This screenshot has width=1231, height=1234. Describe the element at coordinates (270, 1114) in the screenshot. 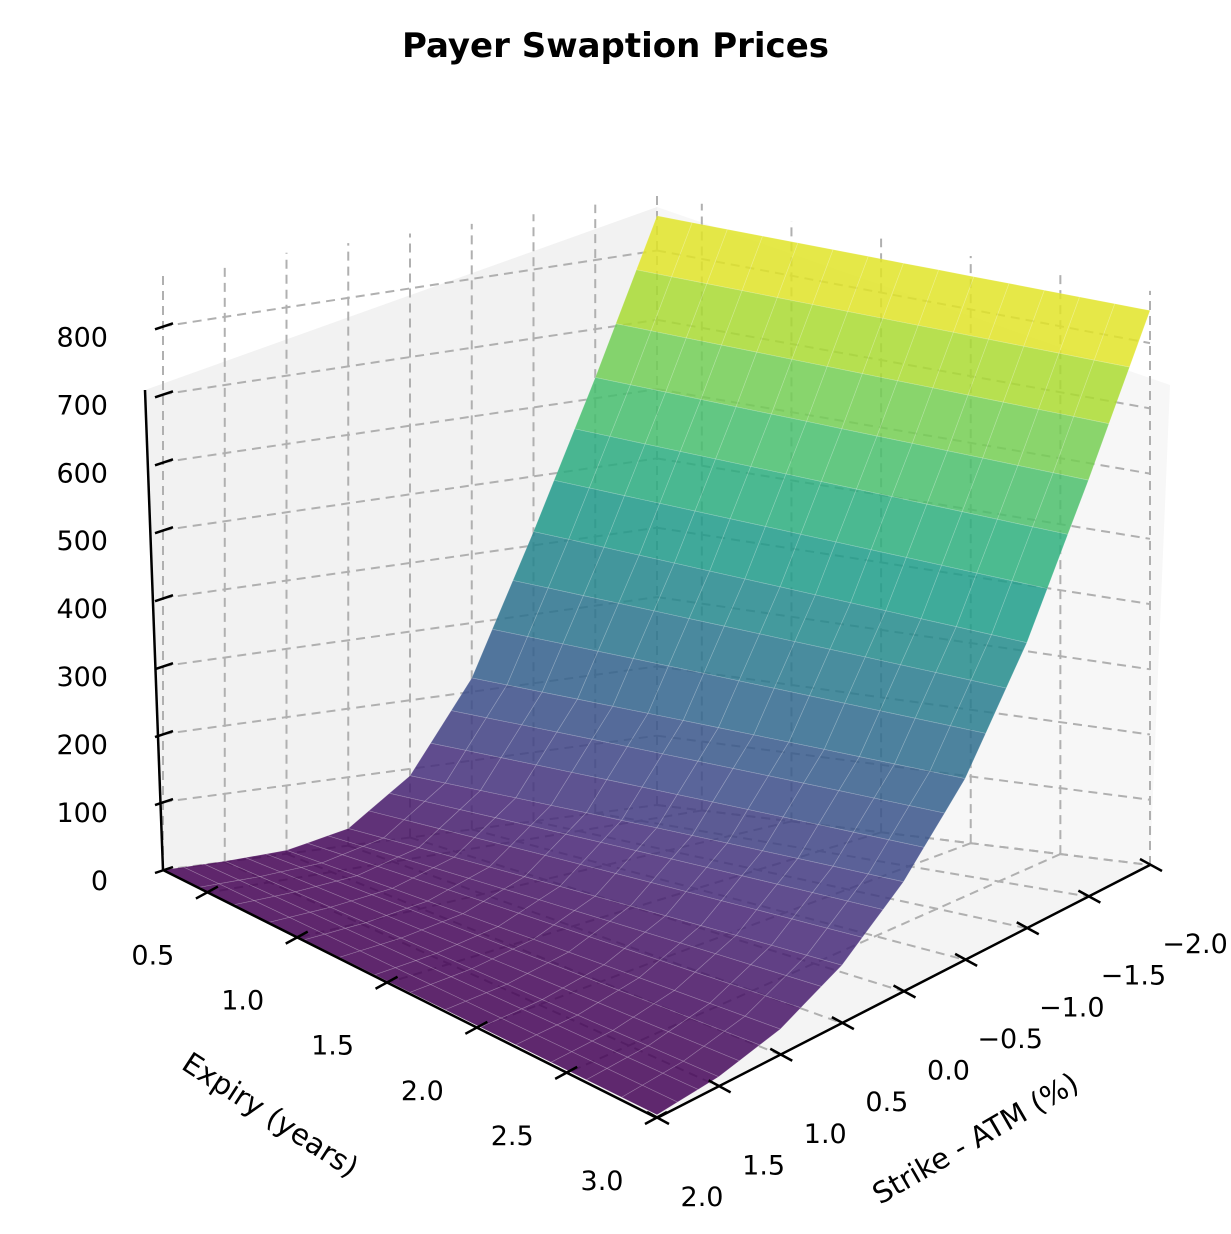

I see `x-axis-label: Expiry (years)` at that location.